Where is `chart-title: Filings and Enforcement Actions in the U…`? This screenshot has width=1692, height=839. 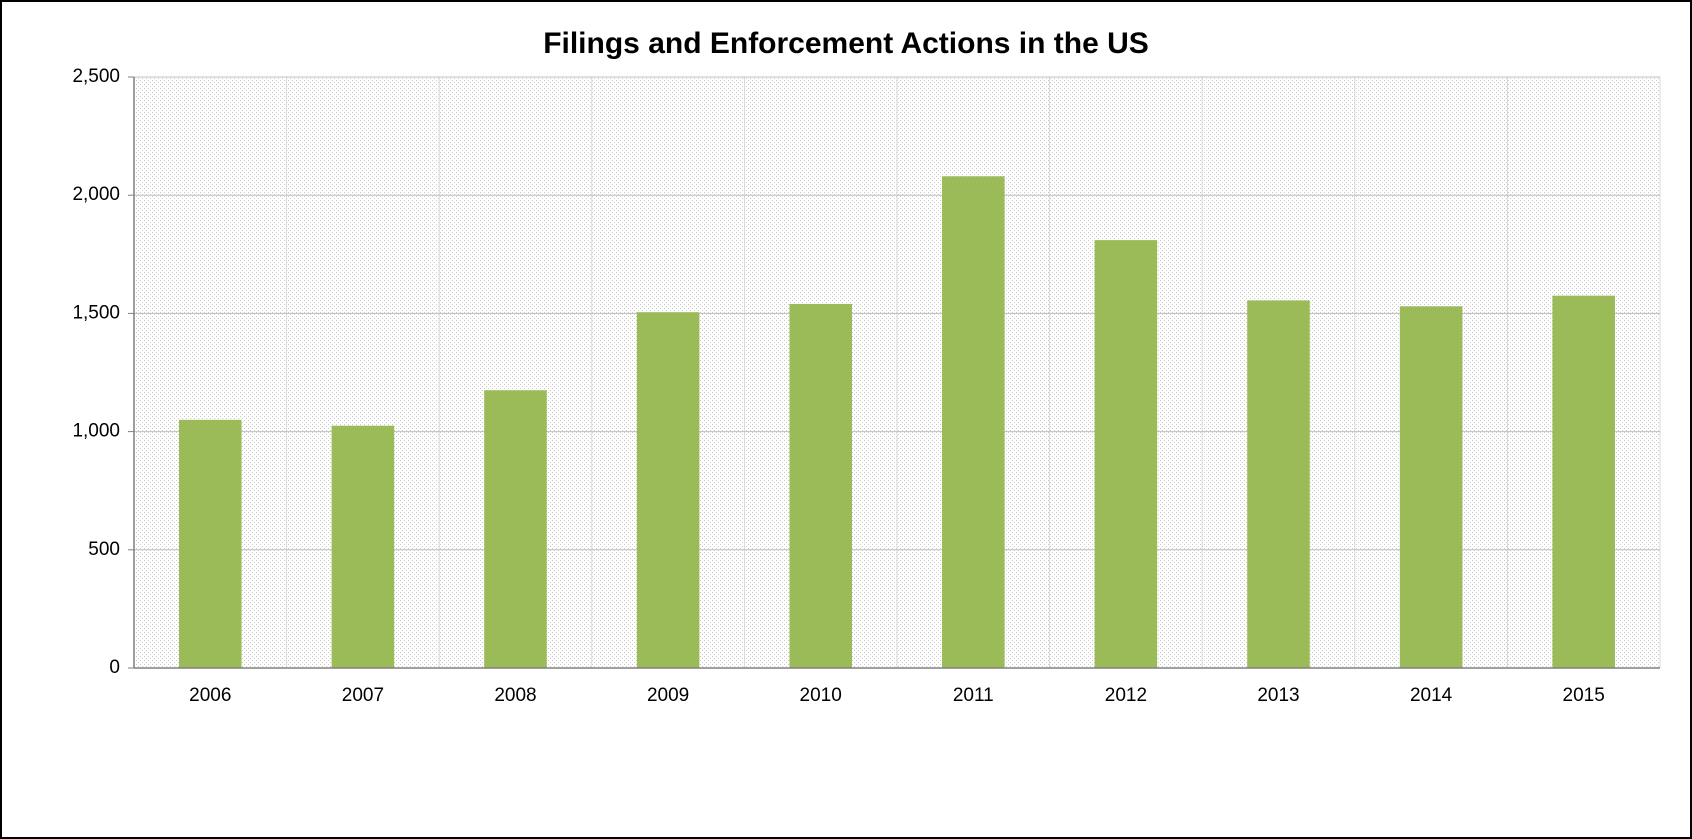 chart-title: Filings and Enforcement Actions in the U… is located at coordinates (846, 43).